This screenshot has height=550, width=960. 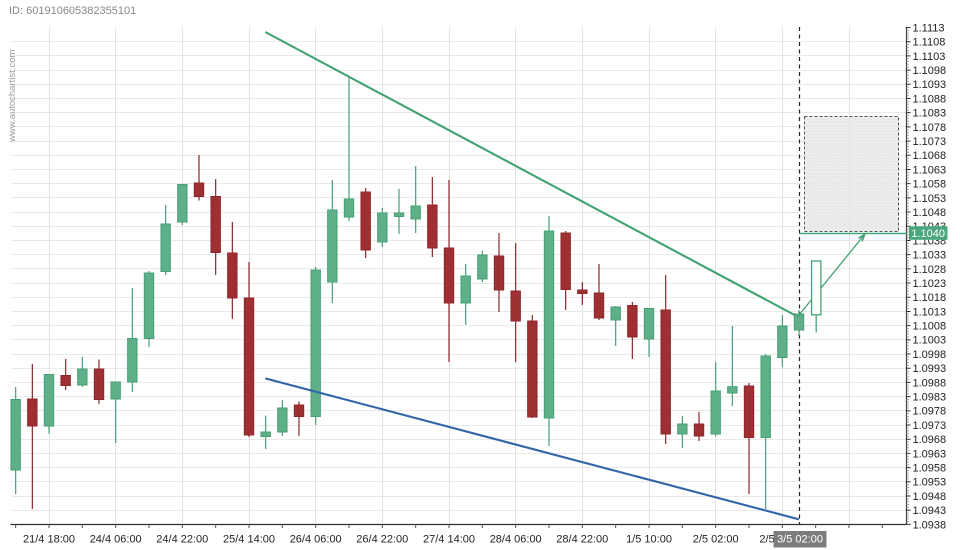 What do you see at coordinates (929, 57) in the screenshot?
I see `svg-text: 1.1103` at bounding box center [929, 57].